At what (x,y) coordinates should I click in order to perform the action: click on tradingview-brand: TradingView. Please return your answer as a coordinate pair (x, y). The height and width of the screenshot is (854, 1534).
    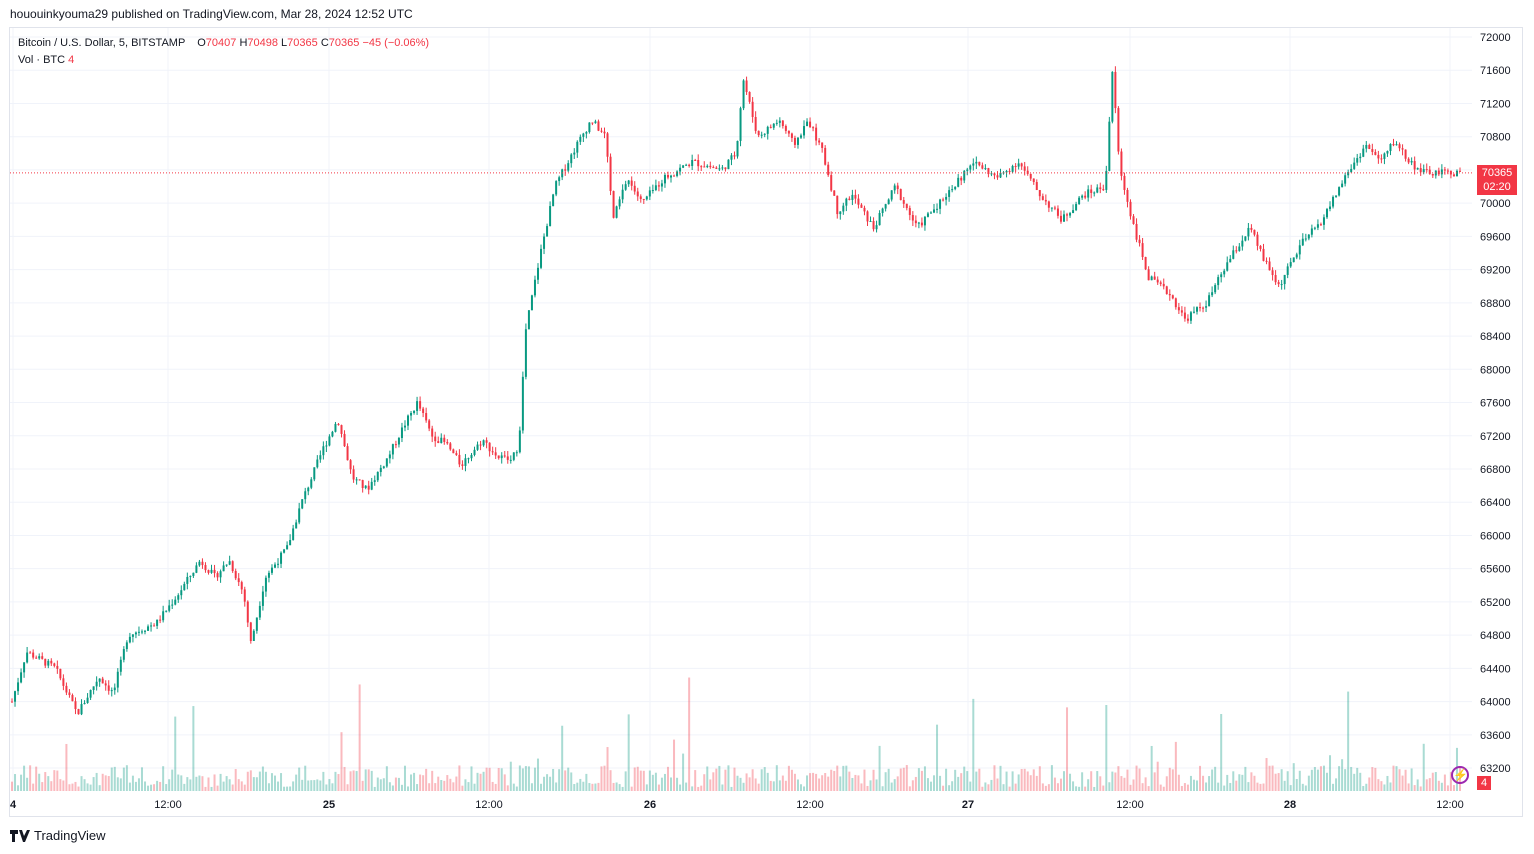
    Looking at the image, I should click on (58, 835).